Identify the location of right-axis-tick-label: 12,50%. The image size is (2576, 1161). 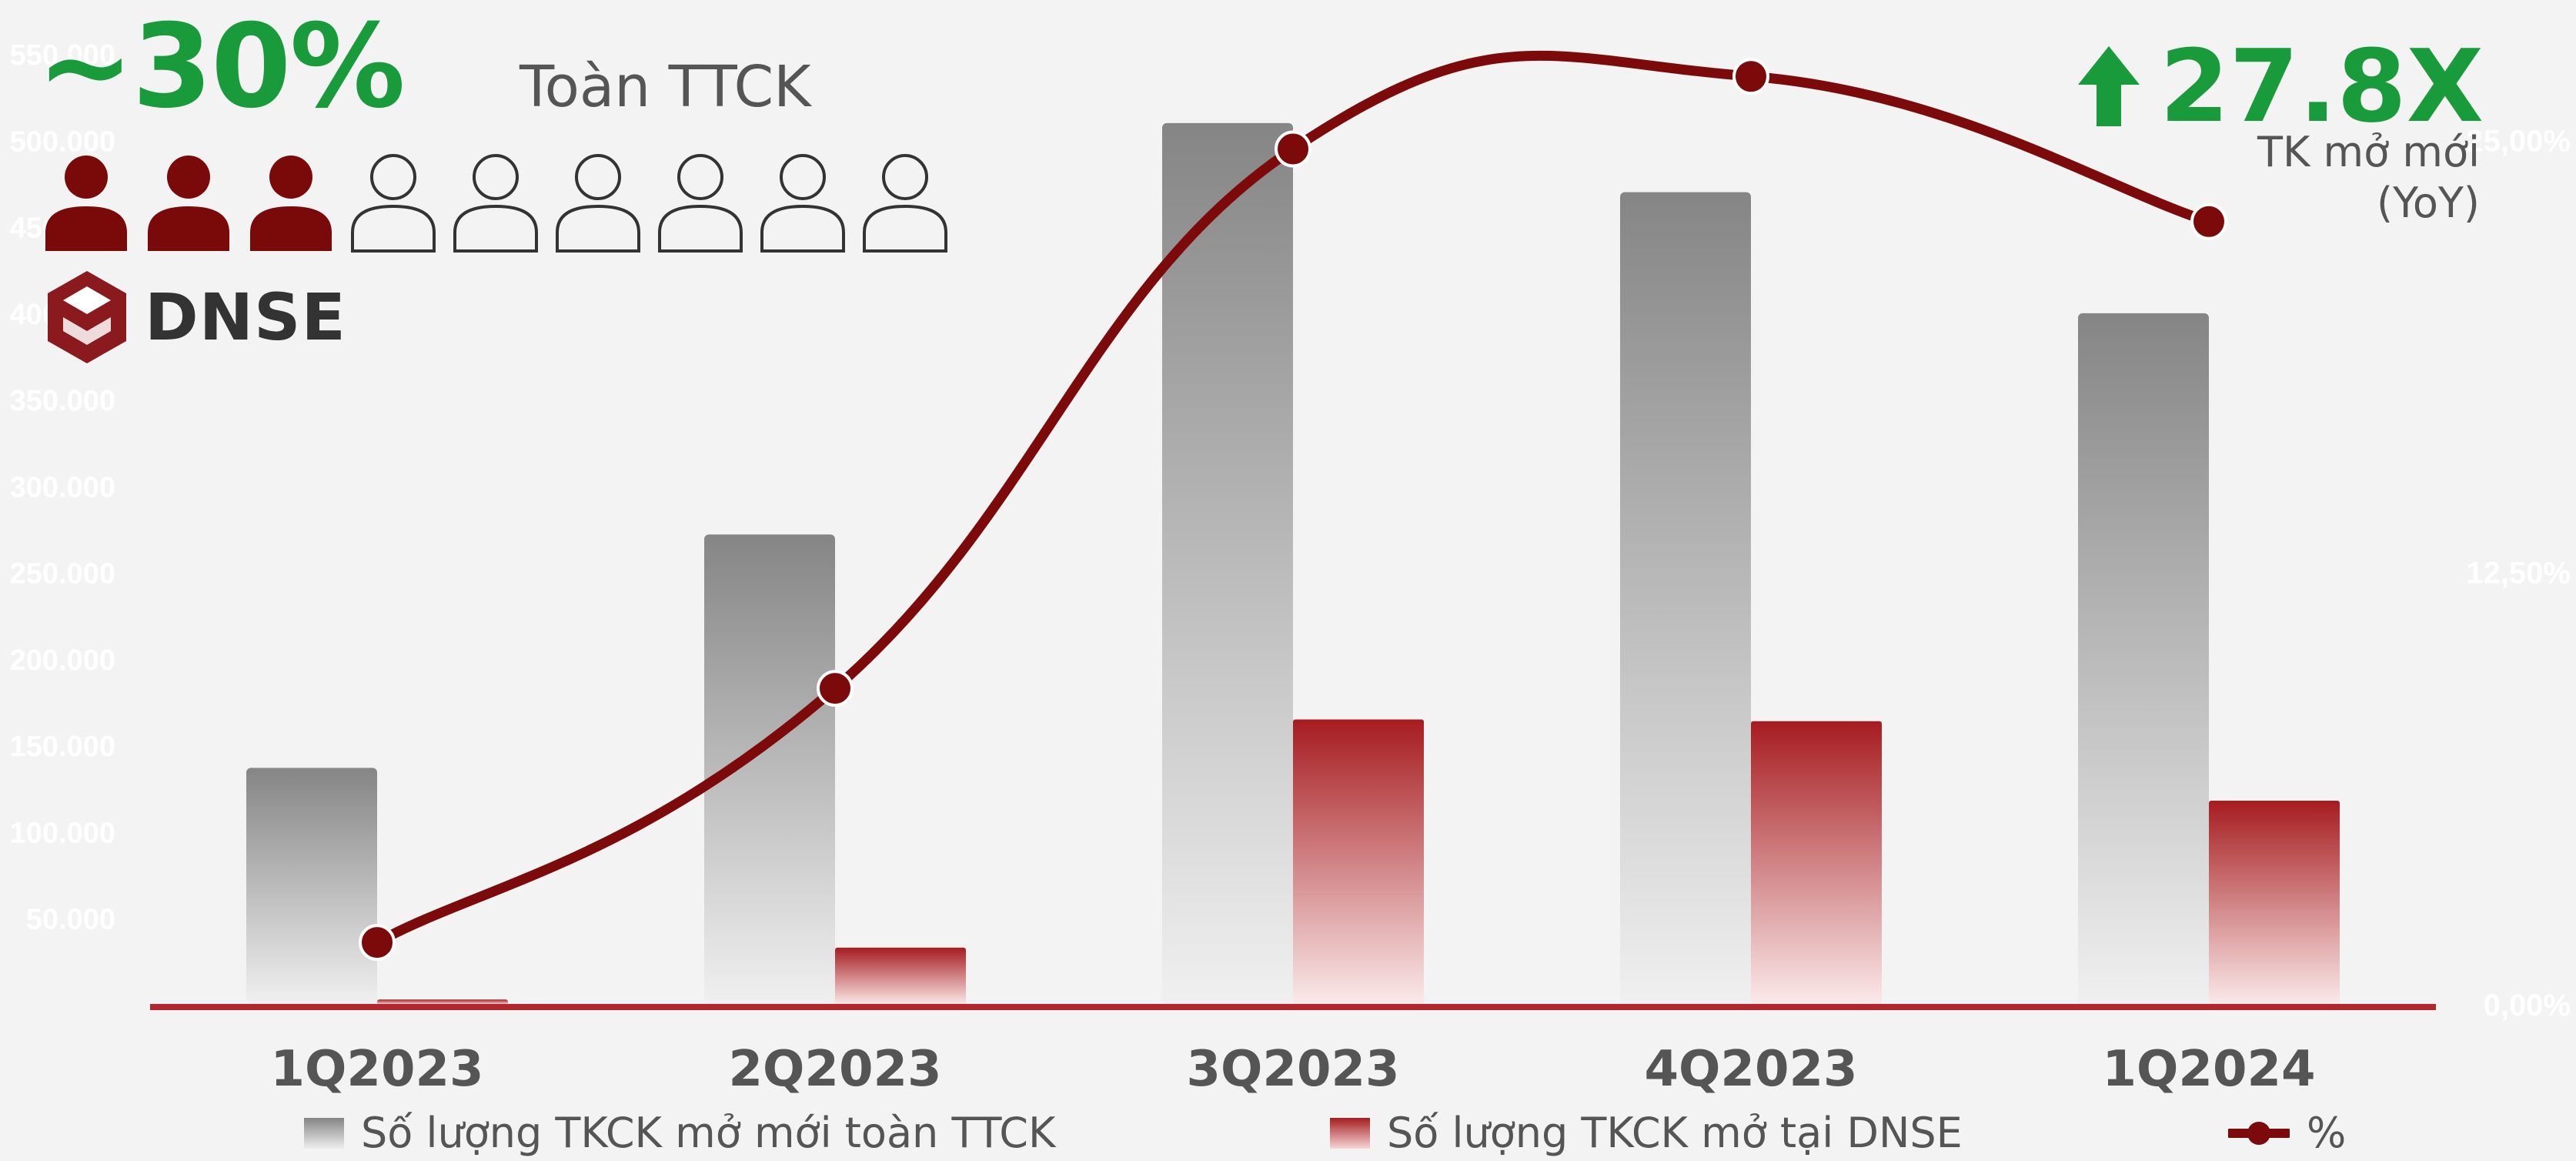
(2518, 574).